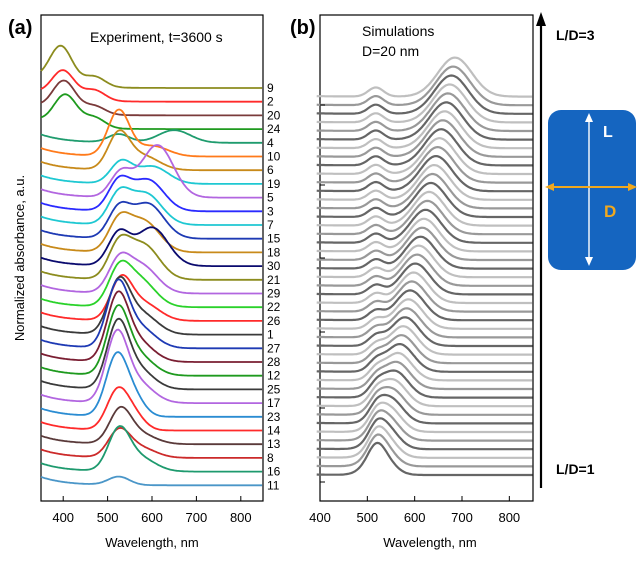  I want to click on curve-label-26: 26, so click(274, 321).